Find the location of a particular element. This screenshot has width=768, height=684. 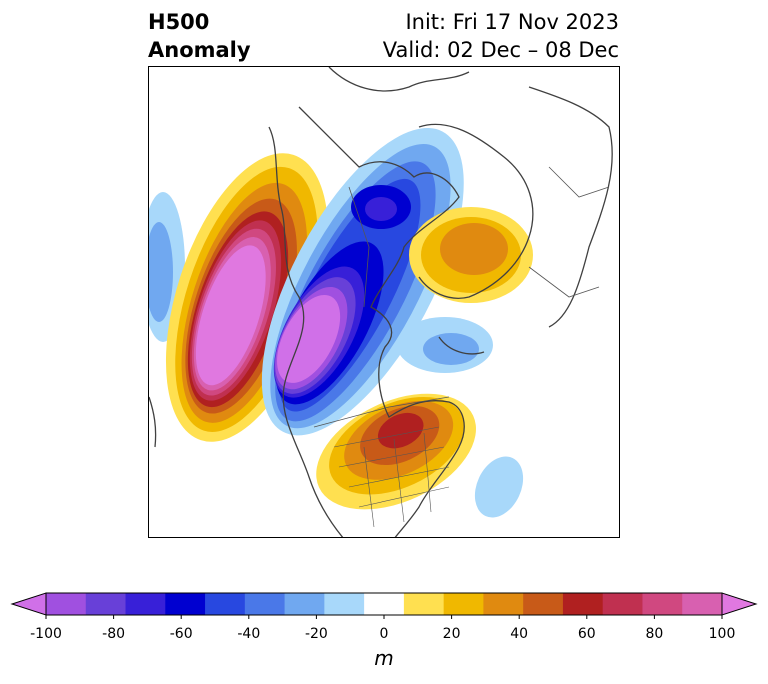

colorbar-unit: m is located at coordinates (384, 658).